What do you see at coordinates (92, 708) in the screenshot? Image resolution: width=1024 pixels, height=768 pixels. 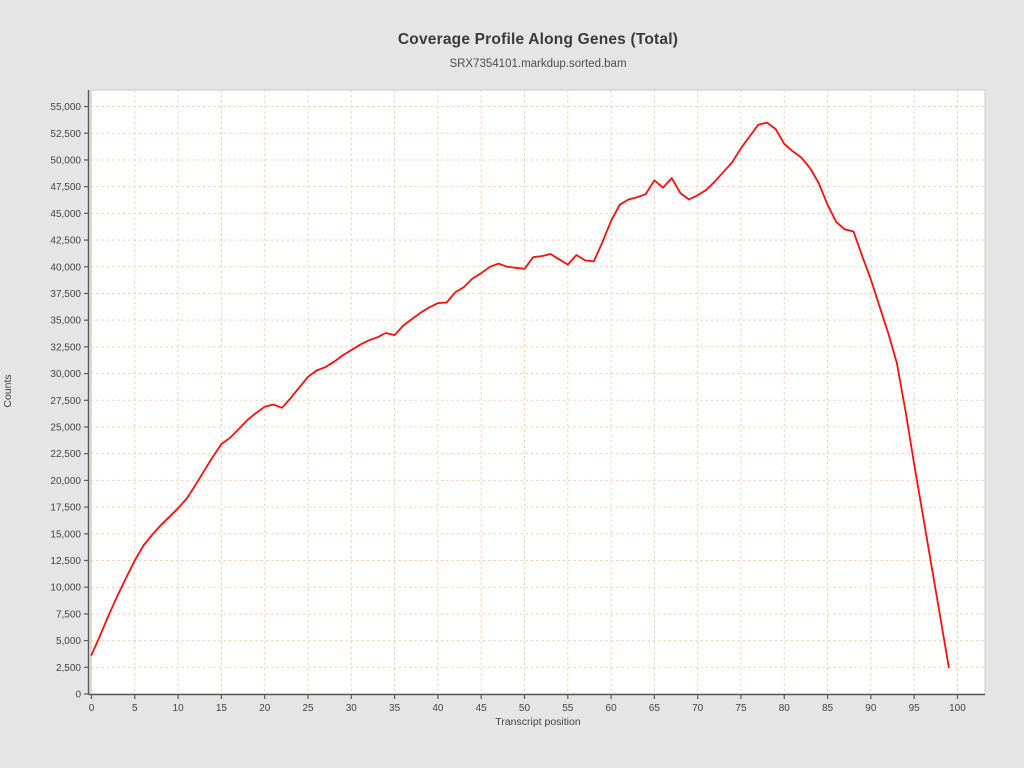 I see `x-tick-label: 0` at bounding box center [92, 708].